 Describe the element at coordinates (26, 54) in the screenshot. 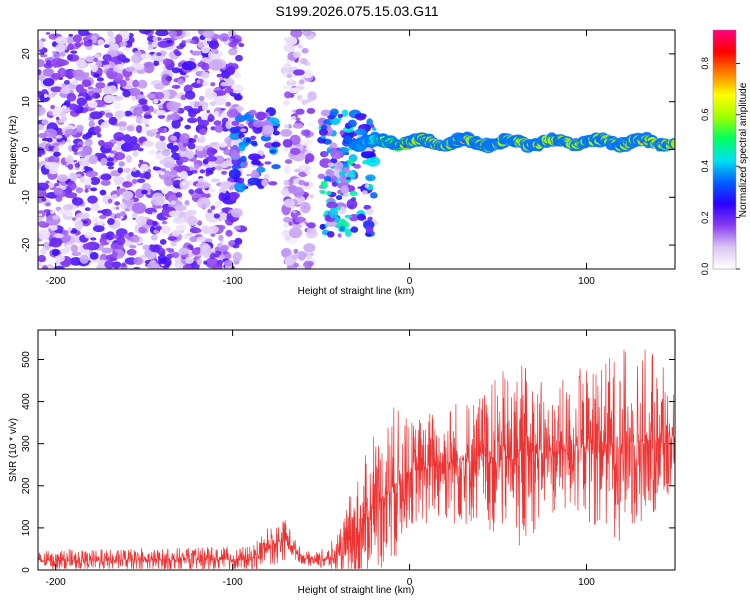

I see `y-tick-label: 20` at that location.